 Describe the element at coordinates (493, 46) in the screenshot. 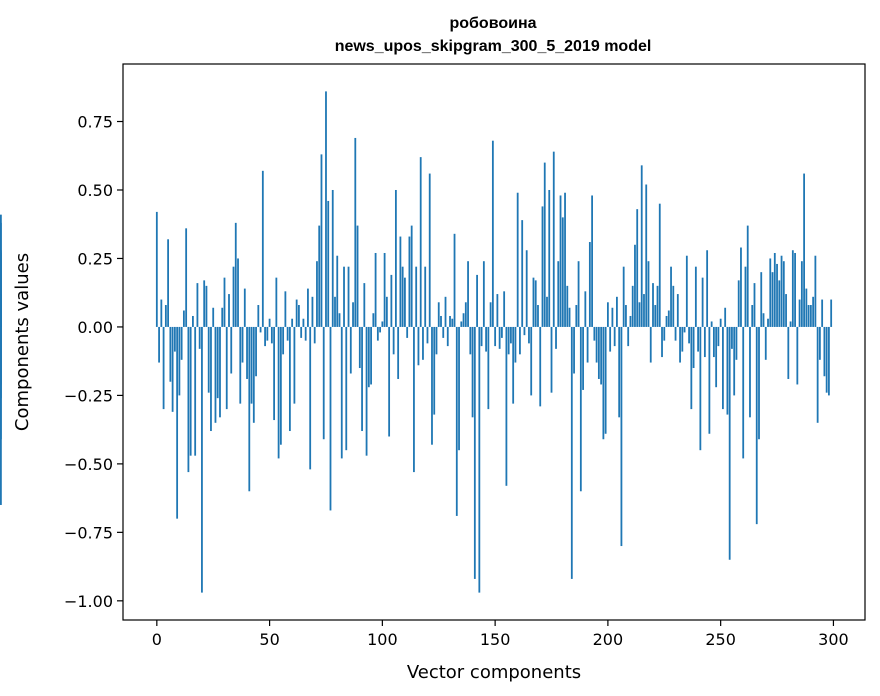

I see `chart-subtitle: news_upos_skipgram_300_5_2019 model` at that location.